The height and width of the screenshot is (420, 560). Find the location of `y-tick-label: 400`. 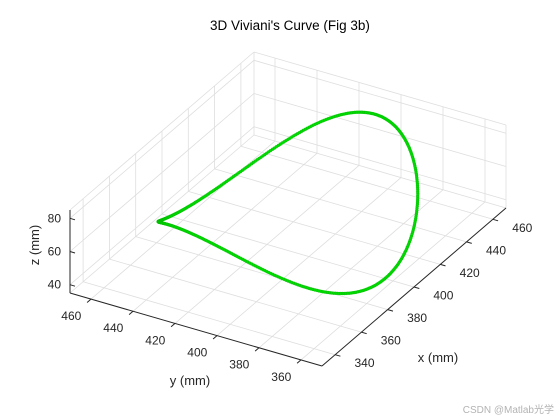

y-tick-label: 400 is located at coordinates (197, 353).